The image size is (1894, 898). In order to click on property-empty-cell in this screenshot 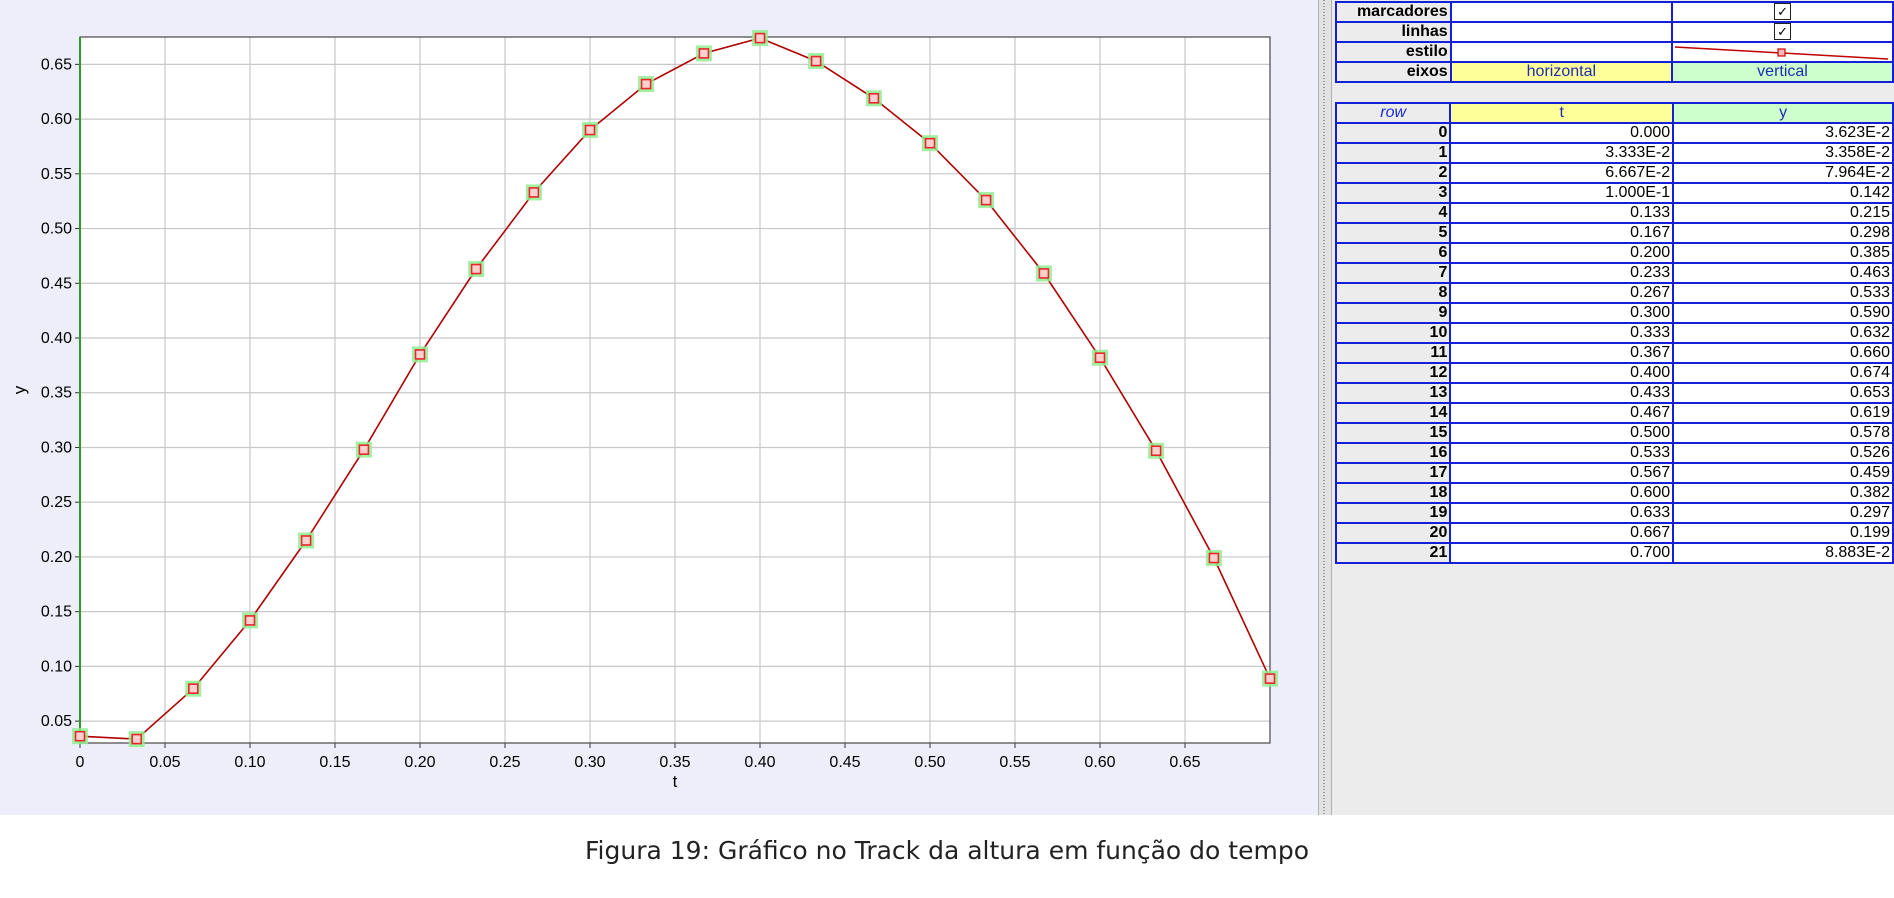, I will do `click(1561, 12)`.